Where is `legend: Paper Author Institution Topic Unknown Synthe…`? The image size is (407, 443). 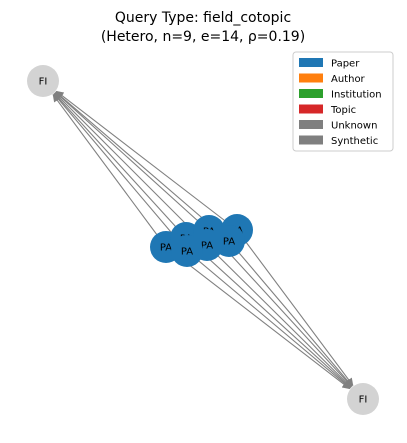 legend: Paper Author Institution Topic Unknown Synthe… is located at coordinates (343, 101).